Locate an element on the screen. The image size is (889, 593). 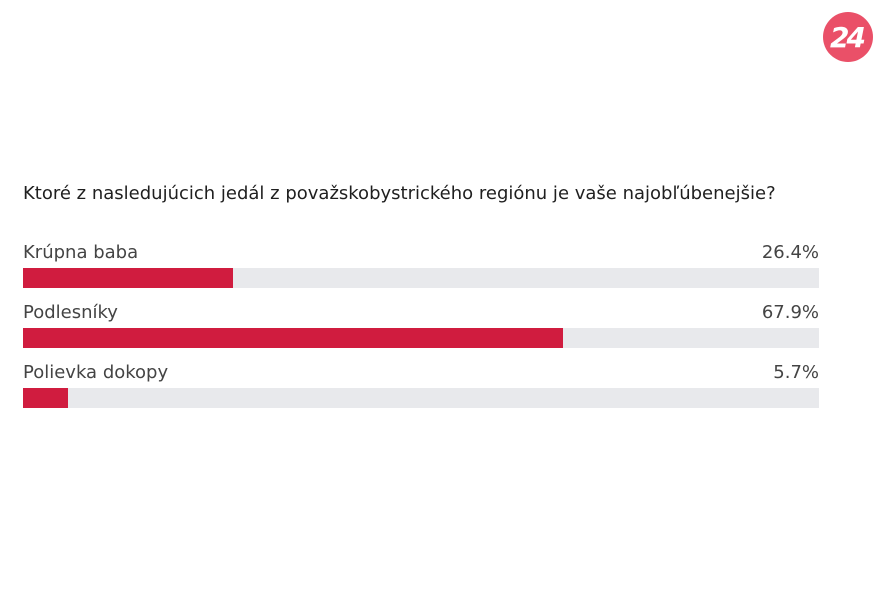
poll-option-percent: 26.4% is located at coordinates (790, 252).